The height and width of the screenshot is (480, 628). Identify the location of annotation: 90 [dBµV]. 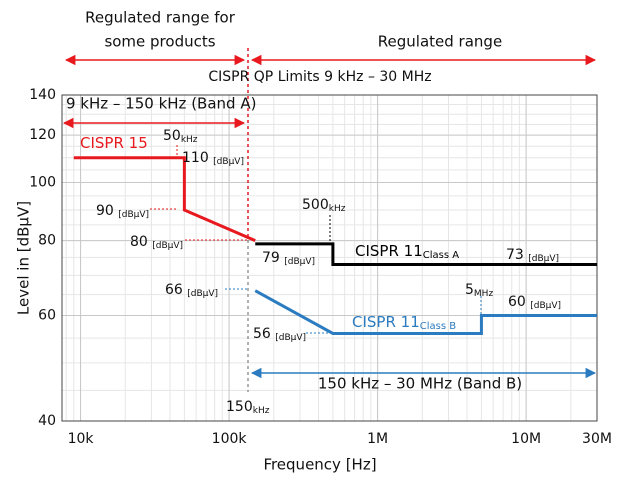
(122, 211).